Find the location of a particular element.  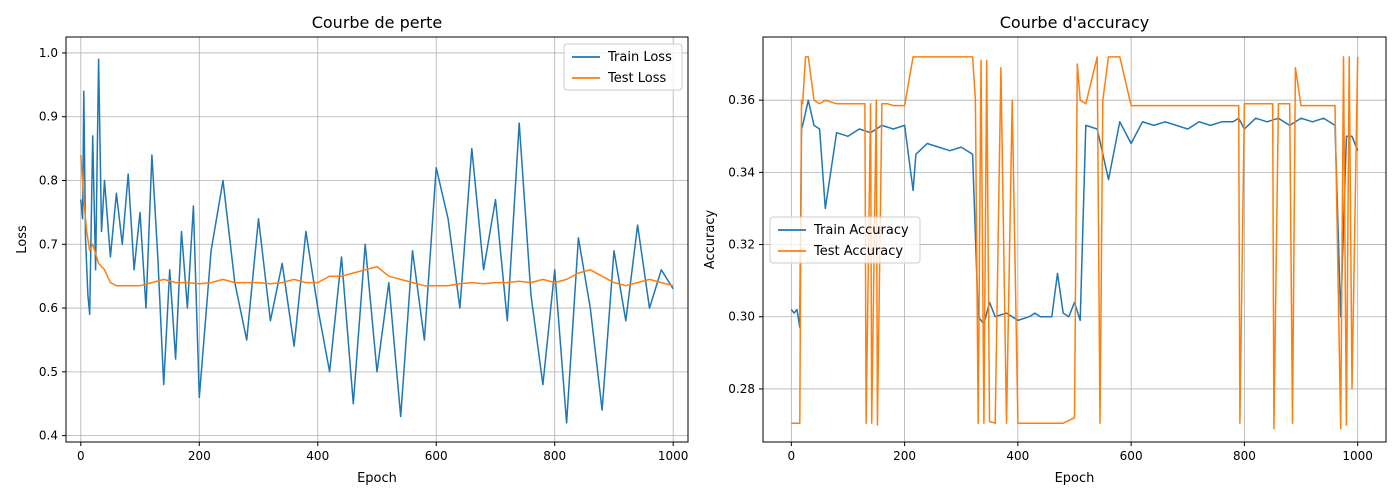

y-tick-label: 0.30 is located at coordinates (741, 317).